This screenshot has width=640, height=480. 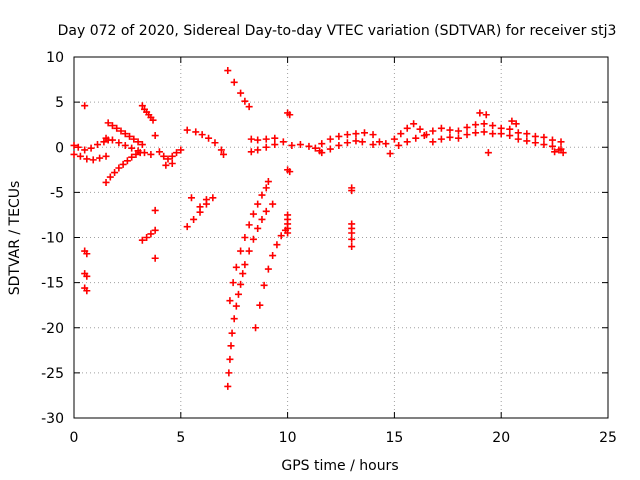 I want to click on y-tick-label: 0, so click(x=59, y=148).